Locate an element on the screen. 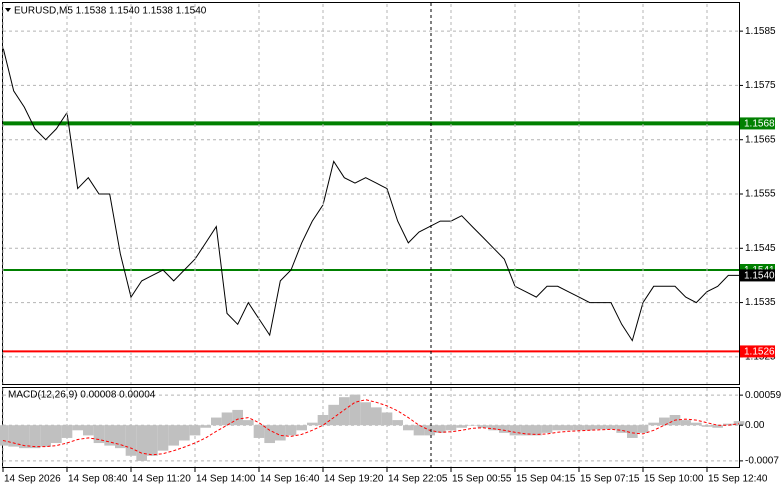 The height and width of the screenshot is (489, 781). level-label: 1.1526 is located at coordinates (759, 352).